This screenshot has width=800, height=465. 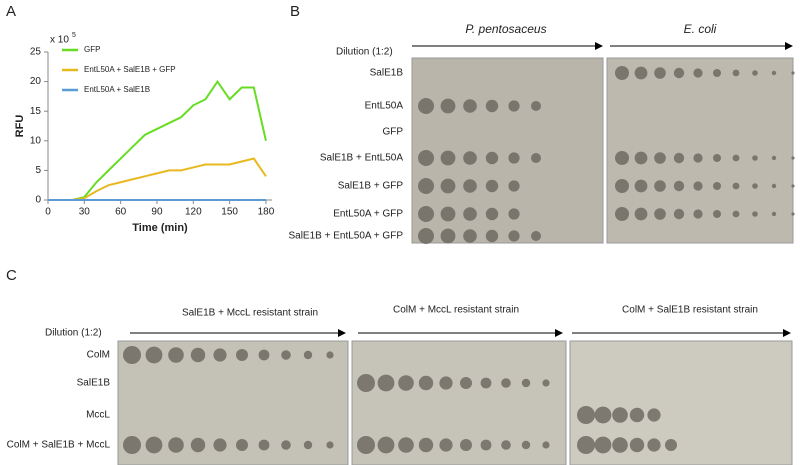 What do you see at coordinates (266, 212) in the screenshot?
I see `x-tick-label: 180` at bounding box center [266, 212].